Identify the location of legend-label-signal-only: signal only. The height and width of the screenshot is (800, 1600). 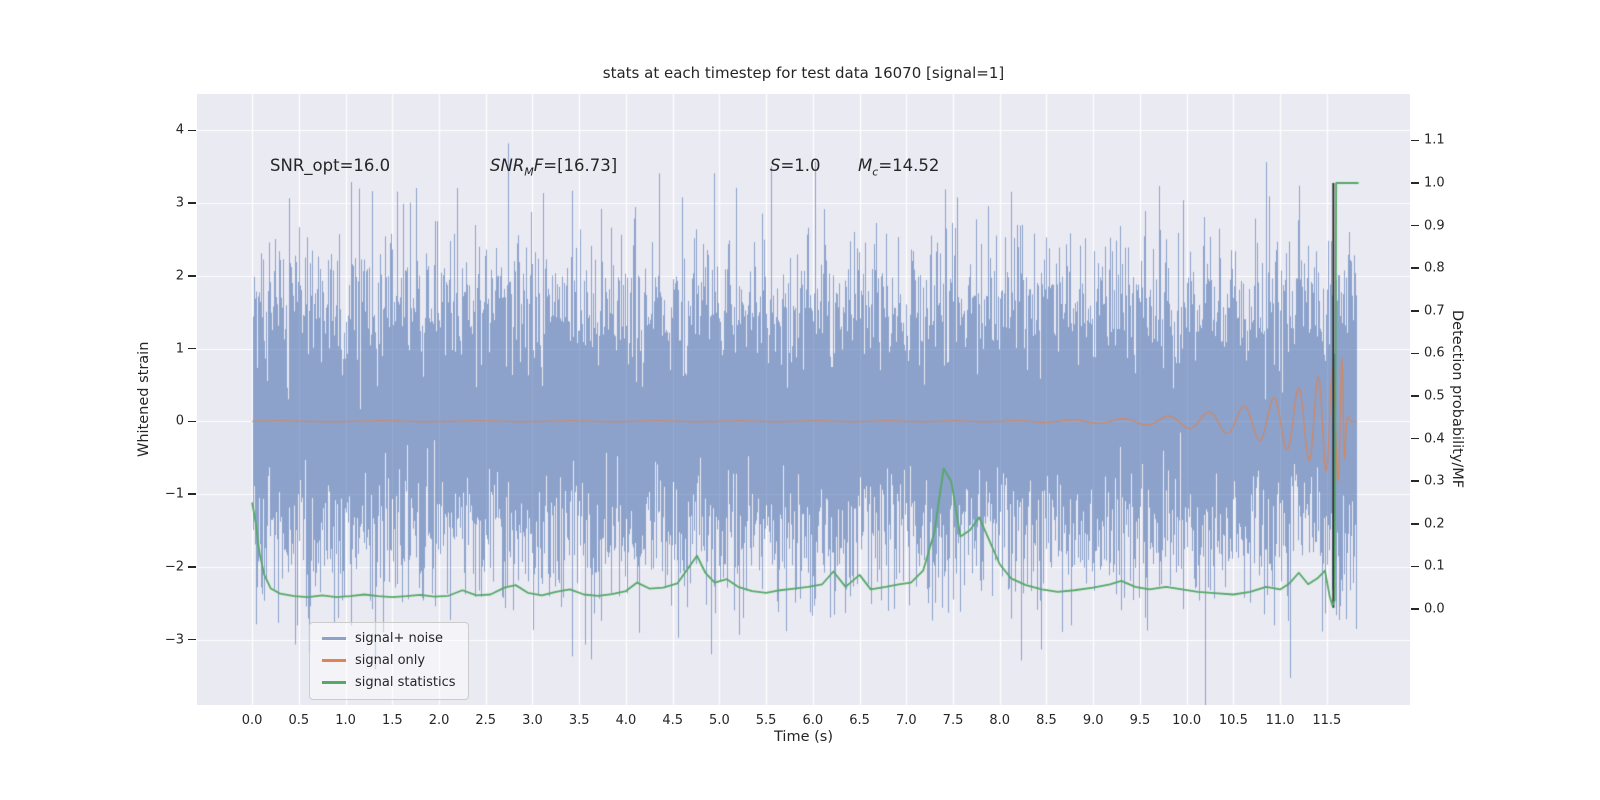
(390, 660).